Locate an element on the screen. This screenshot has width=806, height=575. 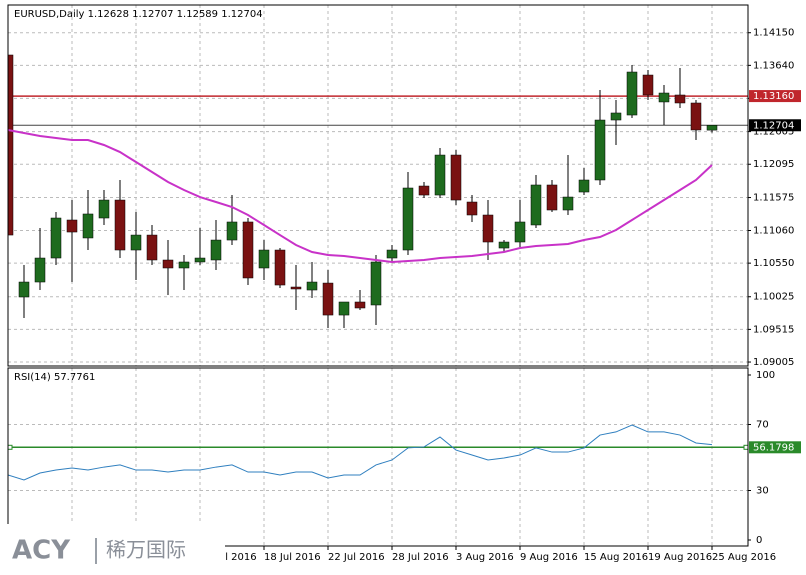
hline-label-bg is located at coordinates (775, 96).